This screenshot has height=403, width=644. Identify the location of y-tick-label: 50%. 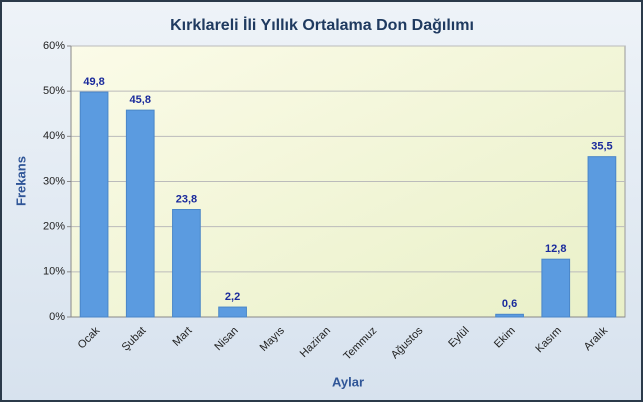
(54, 91).